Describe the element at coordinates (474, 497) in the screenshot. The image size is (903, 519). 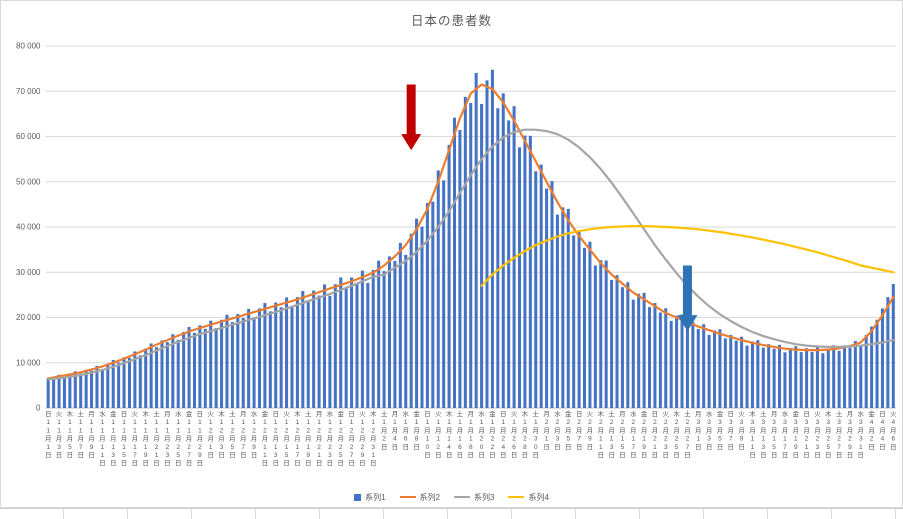
I see `legend-item-series3: 系列3` at that location.